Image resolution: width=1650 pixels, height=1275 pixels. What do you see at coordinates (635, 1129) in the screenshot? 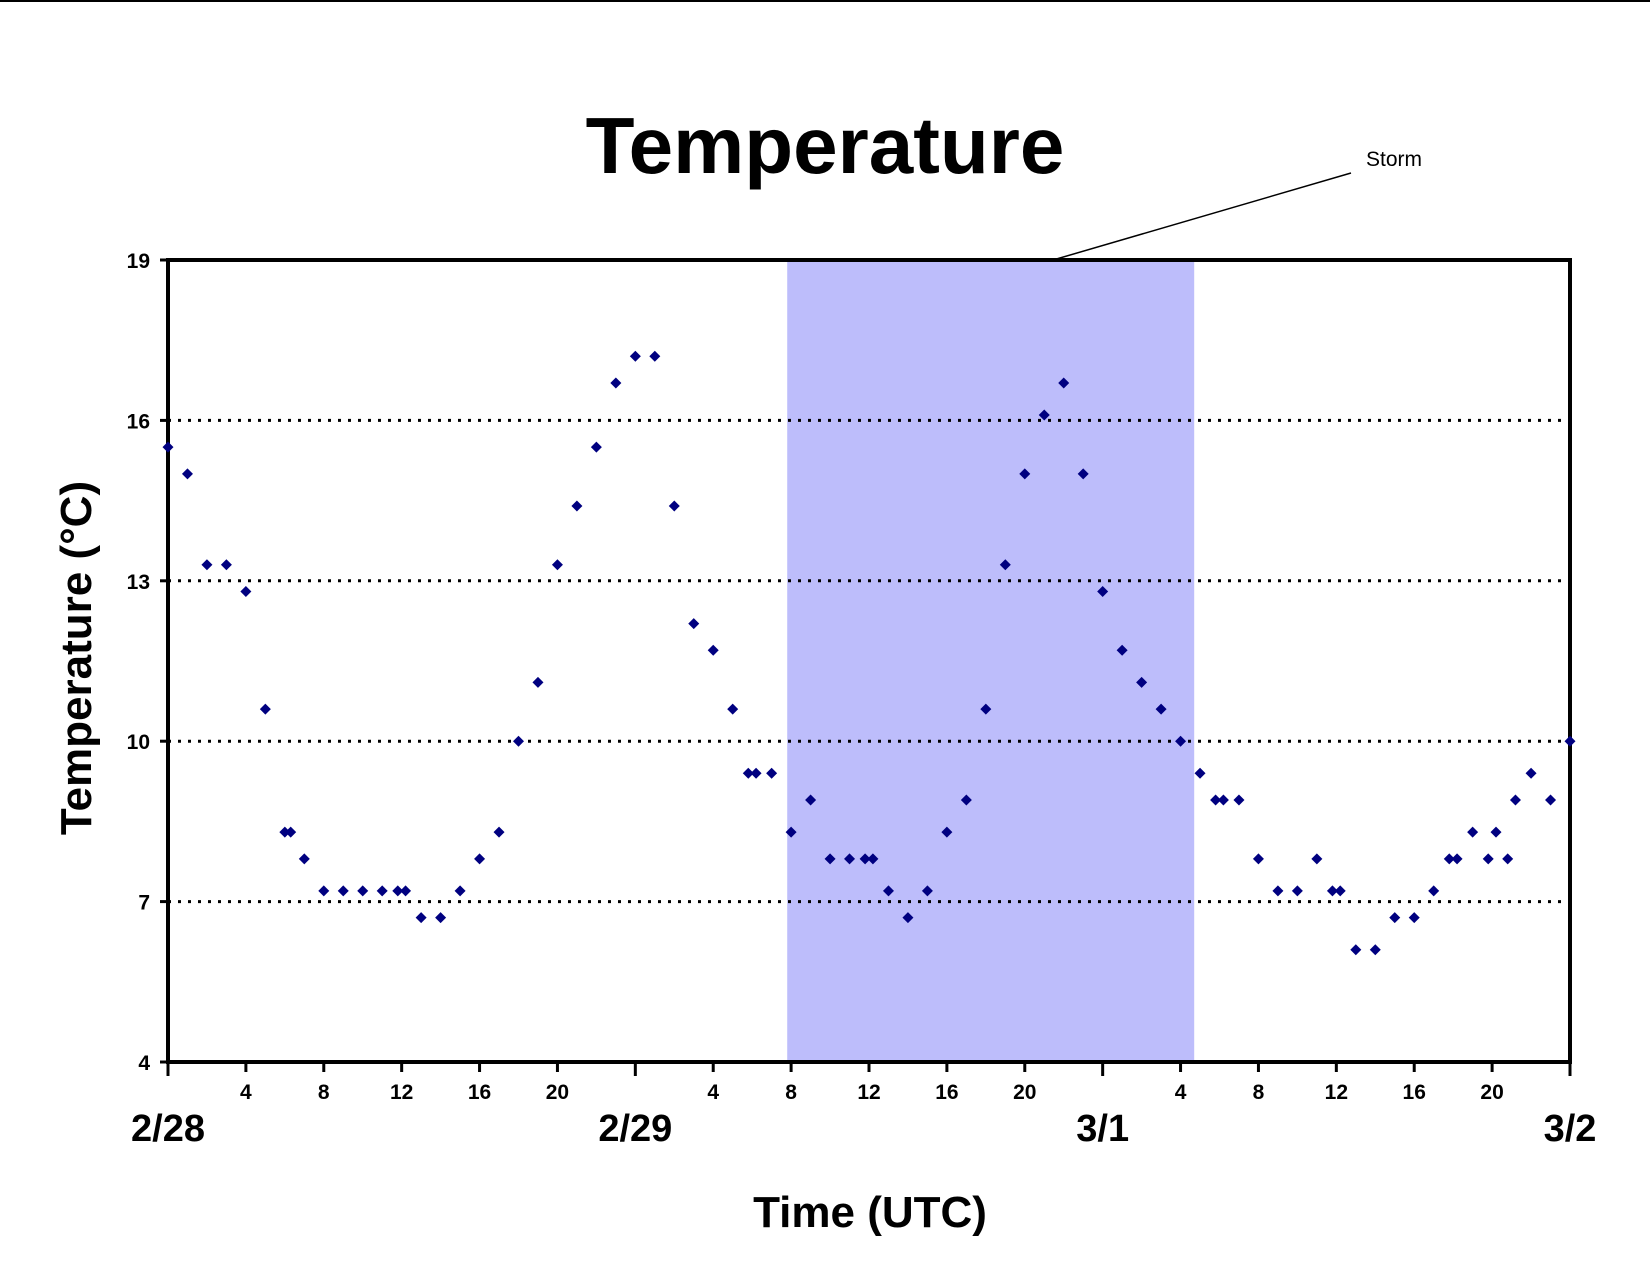
I see `day-label: 2/29` at bounding box center [635, 1129].